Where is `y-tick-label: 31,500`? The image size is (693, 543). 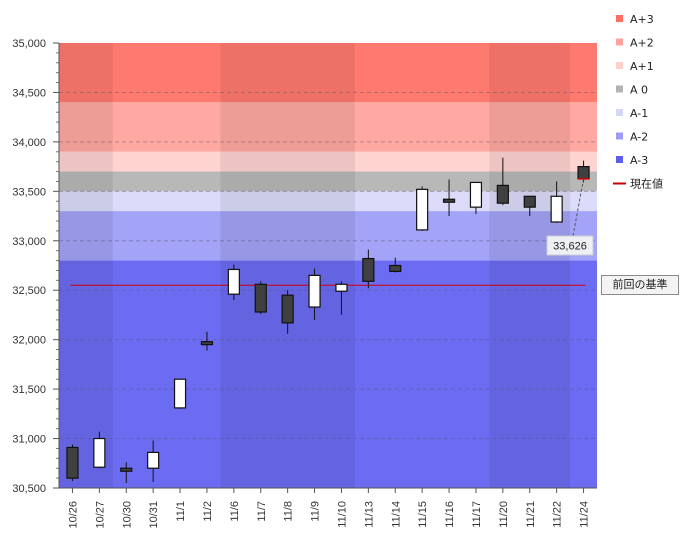
y-tick-label: 31,500 is located at coordinates (29, 390).